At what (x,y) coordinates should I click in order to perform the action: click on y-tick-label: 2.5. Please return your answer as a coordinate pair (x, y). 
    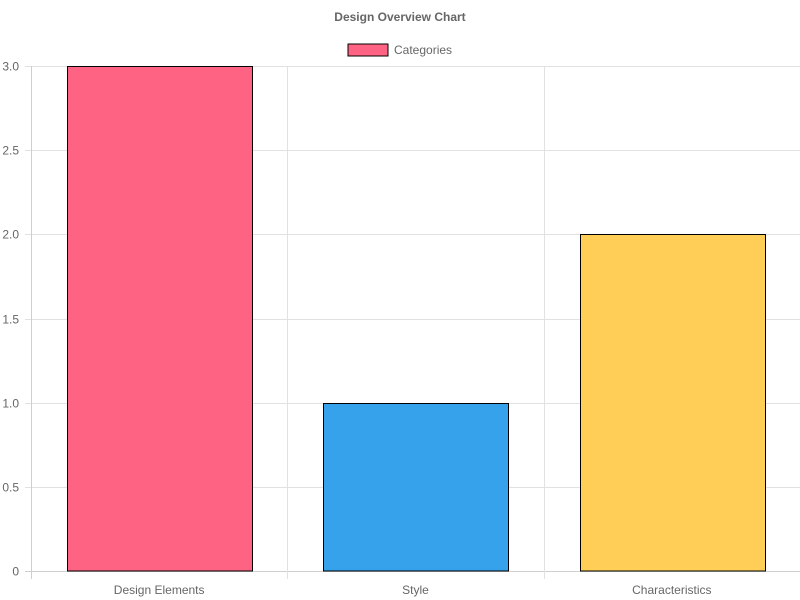
    Looking at the image, I should click on (10, 151).